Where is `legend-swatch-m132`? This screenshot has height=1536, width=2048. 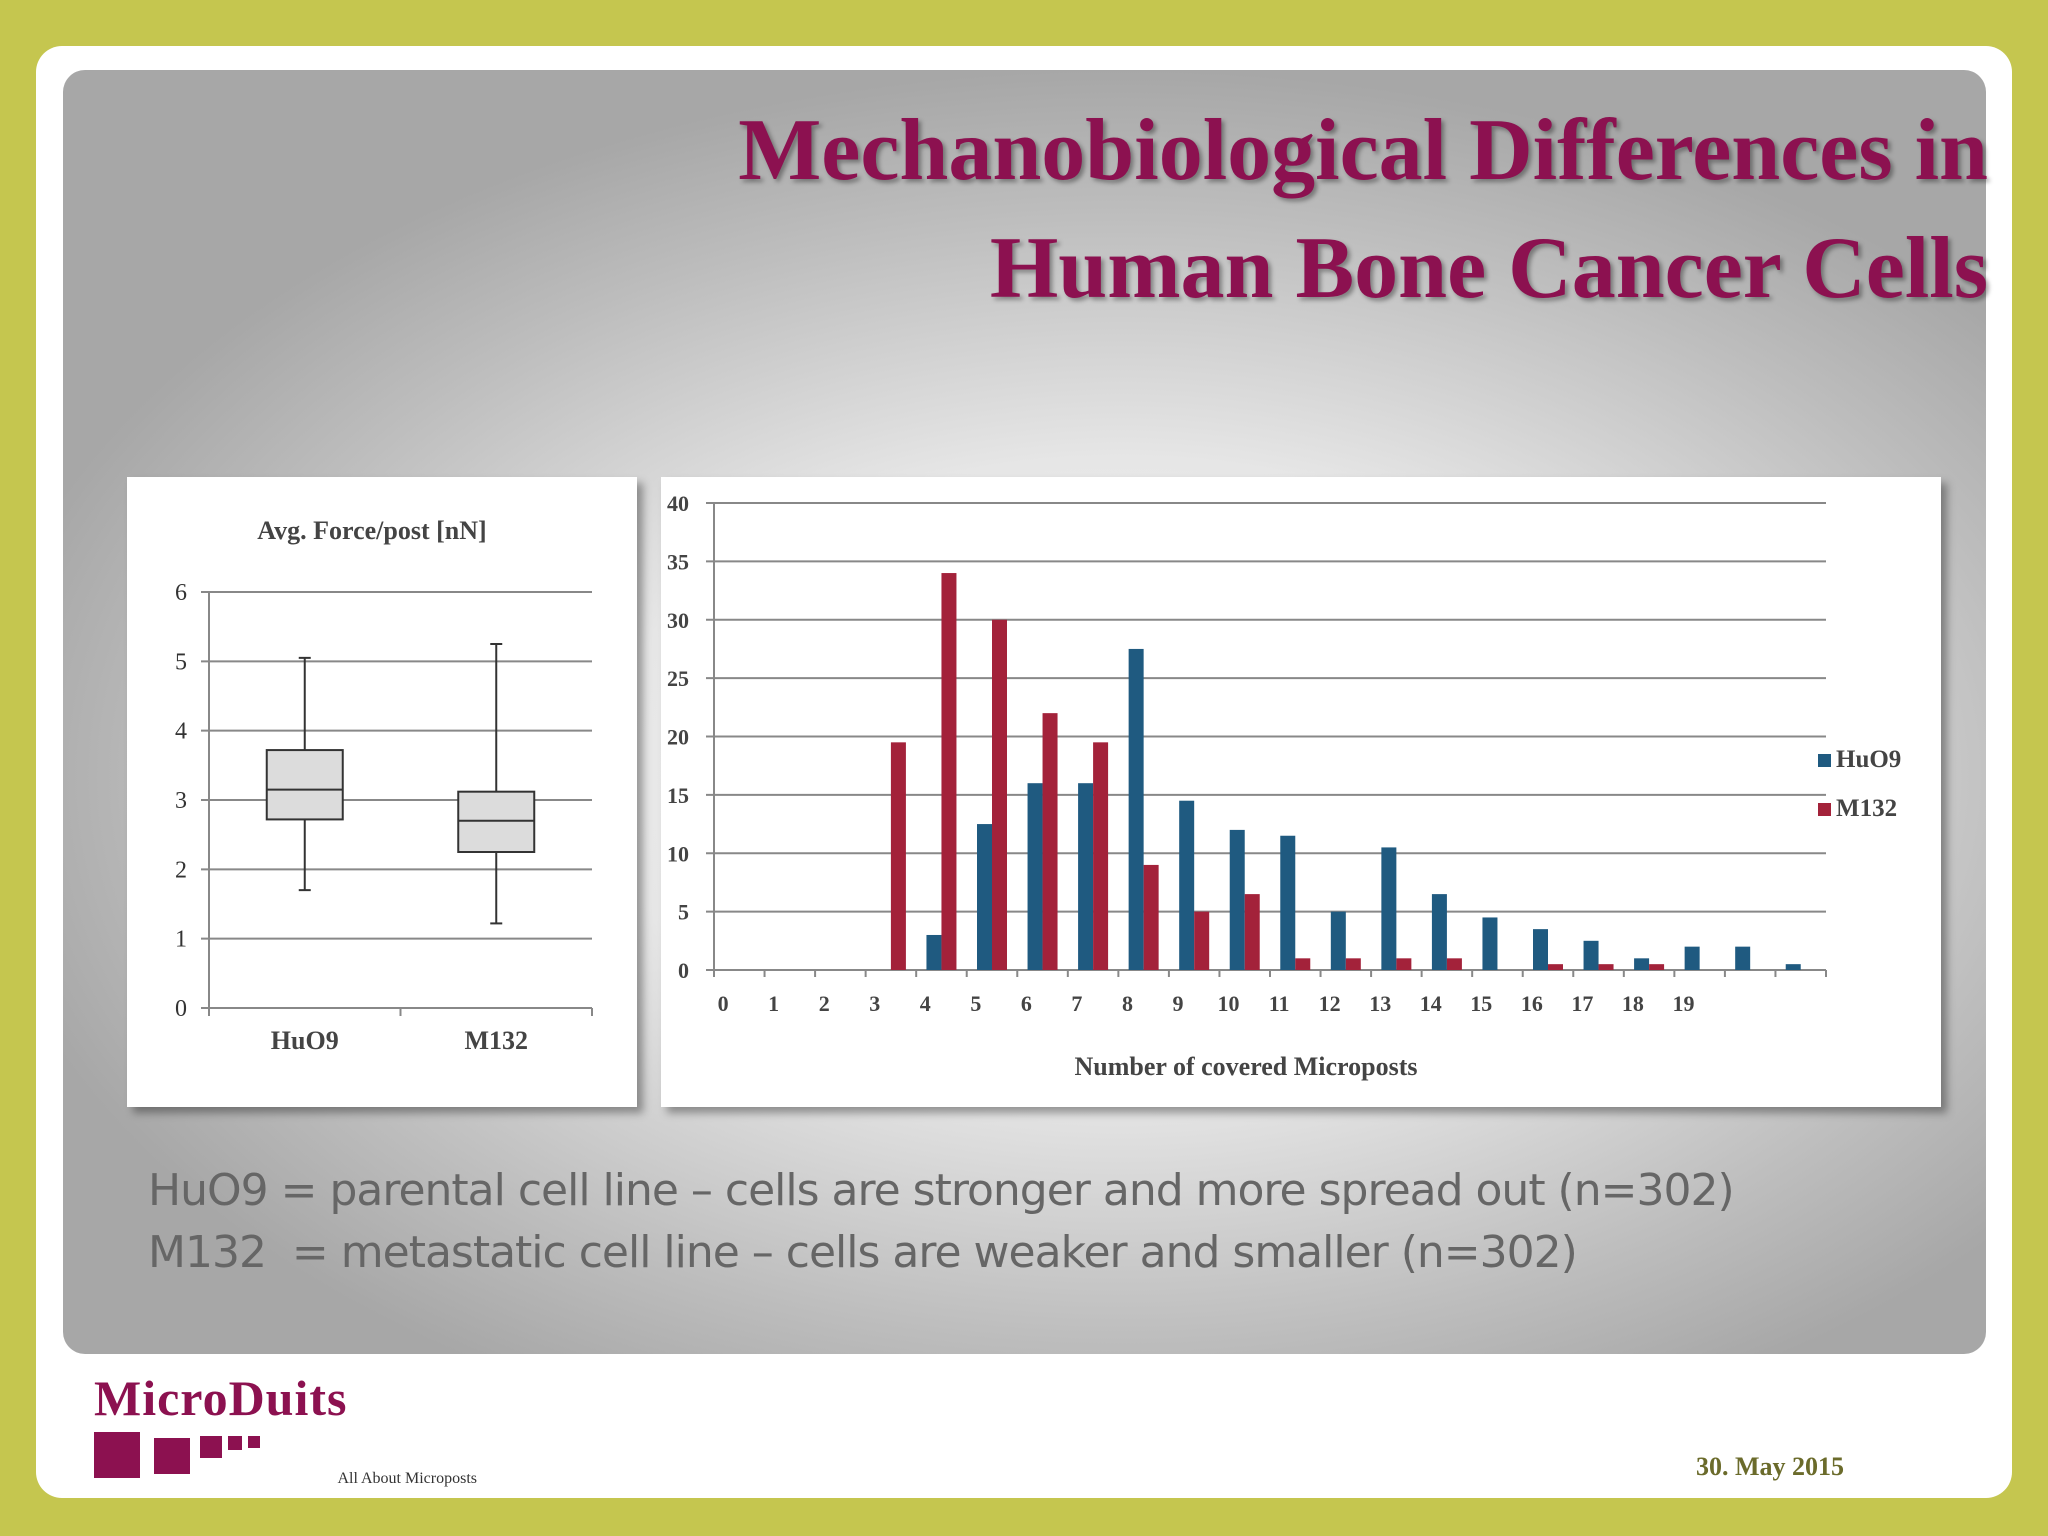 legend-swatch-m132 is located at coordinates (1824, 809).